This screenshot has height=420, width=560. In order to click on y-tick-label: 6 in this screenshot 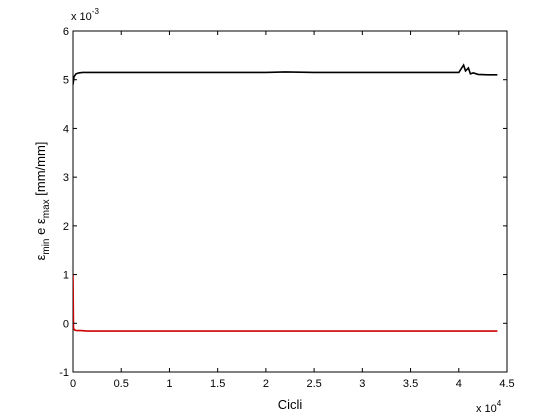, I will do `click(66, 32)`.